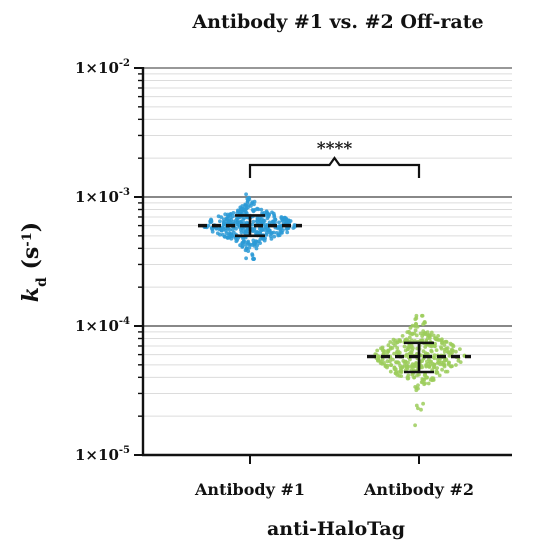  I want to click on y-axis-subscript: d, so click(42, 282).